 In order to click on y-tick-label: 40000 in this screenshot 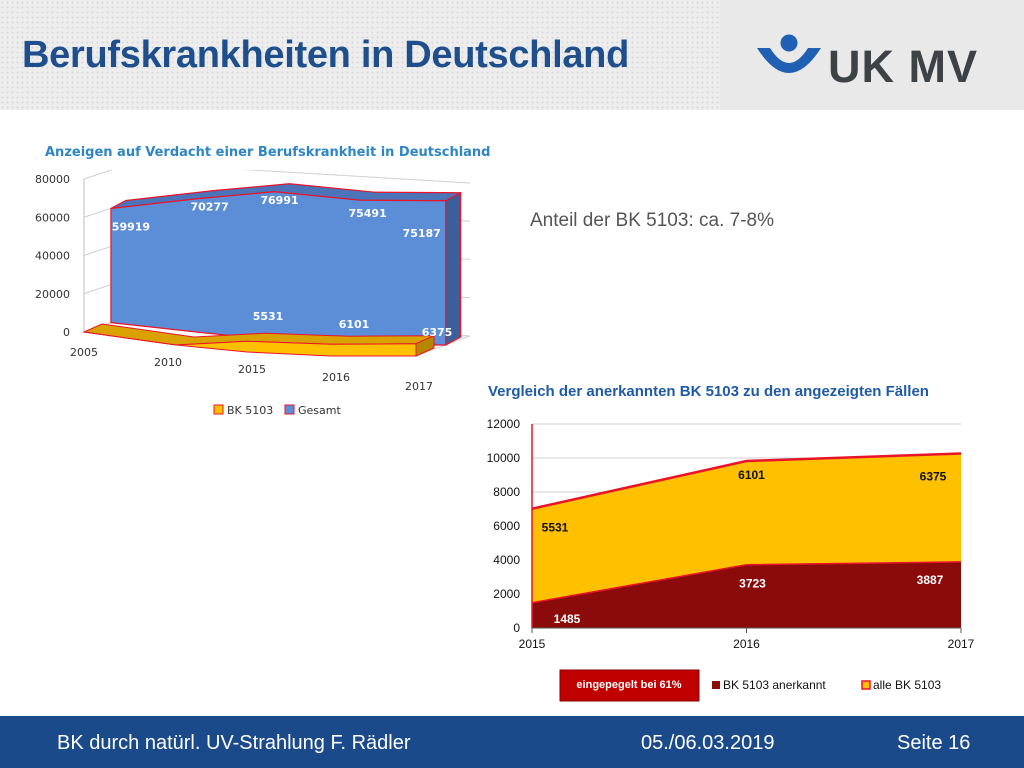, I will do `click(52, 256)`.